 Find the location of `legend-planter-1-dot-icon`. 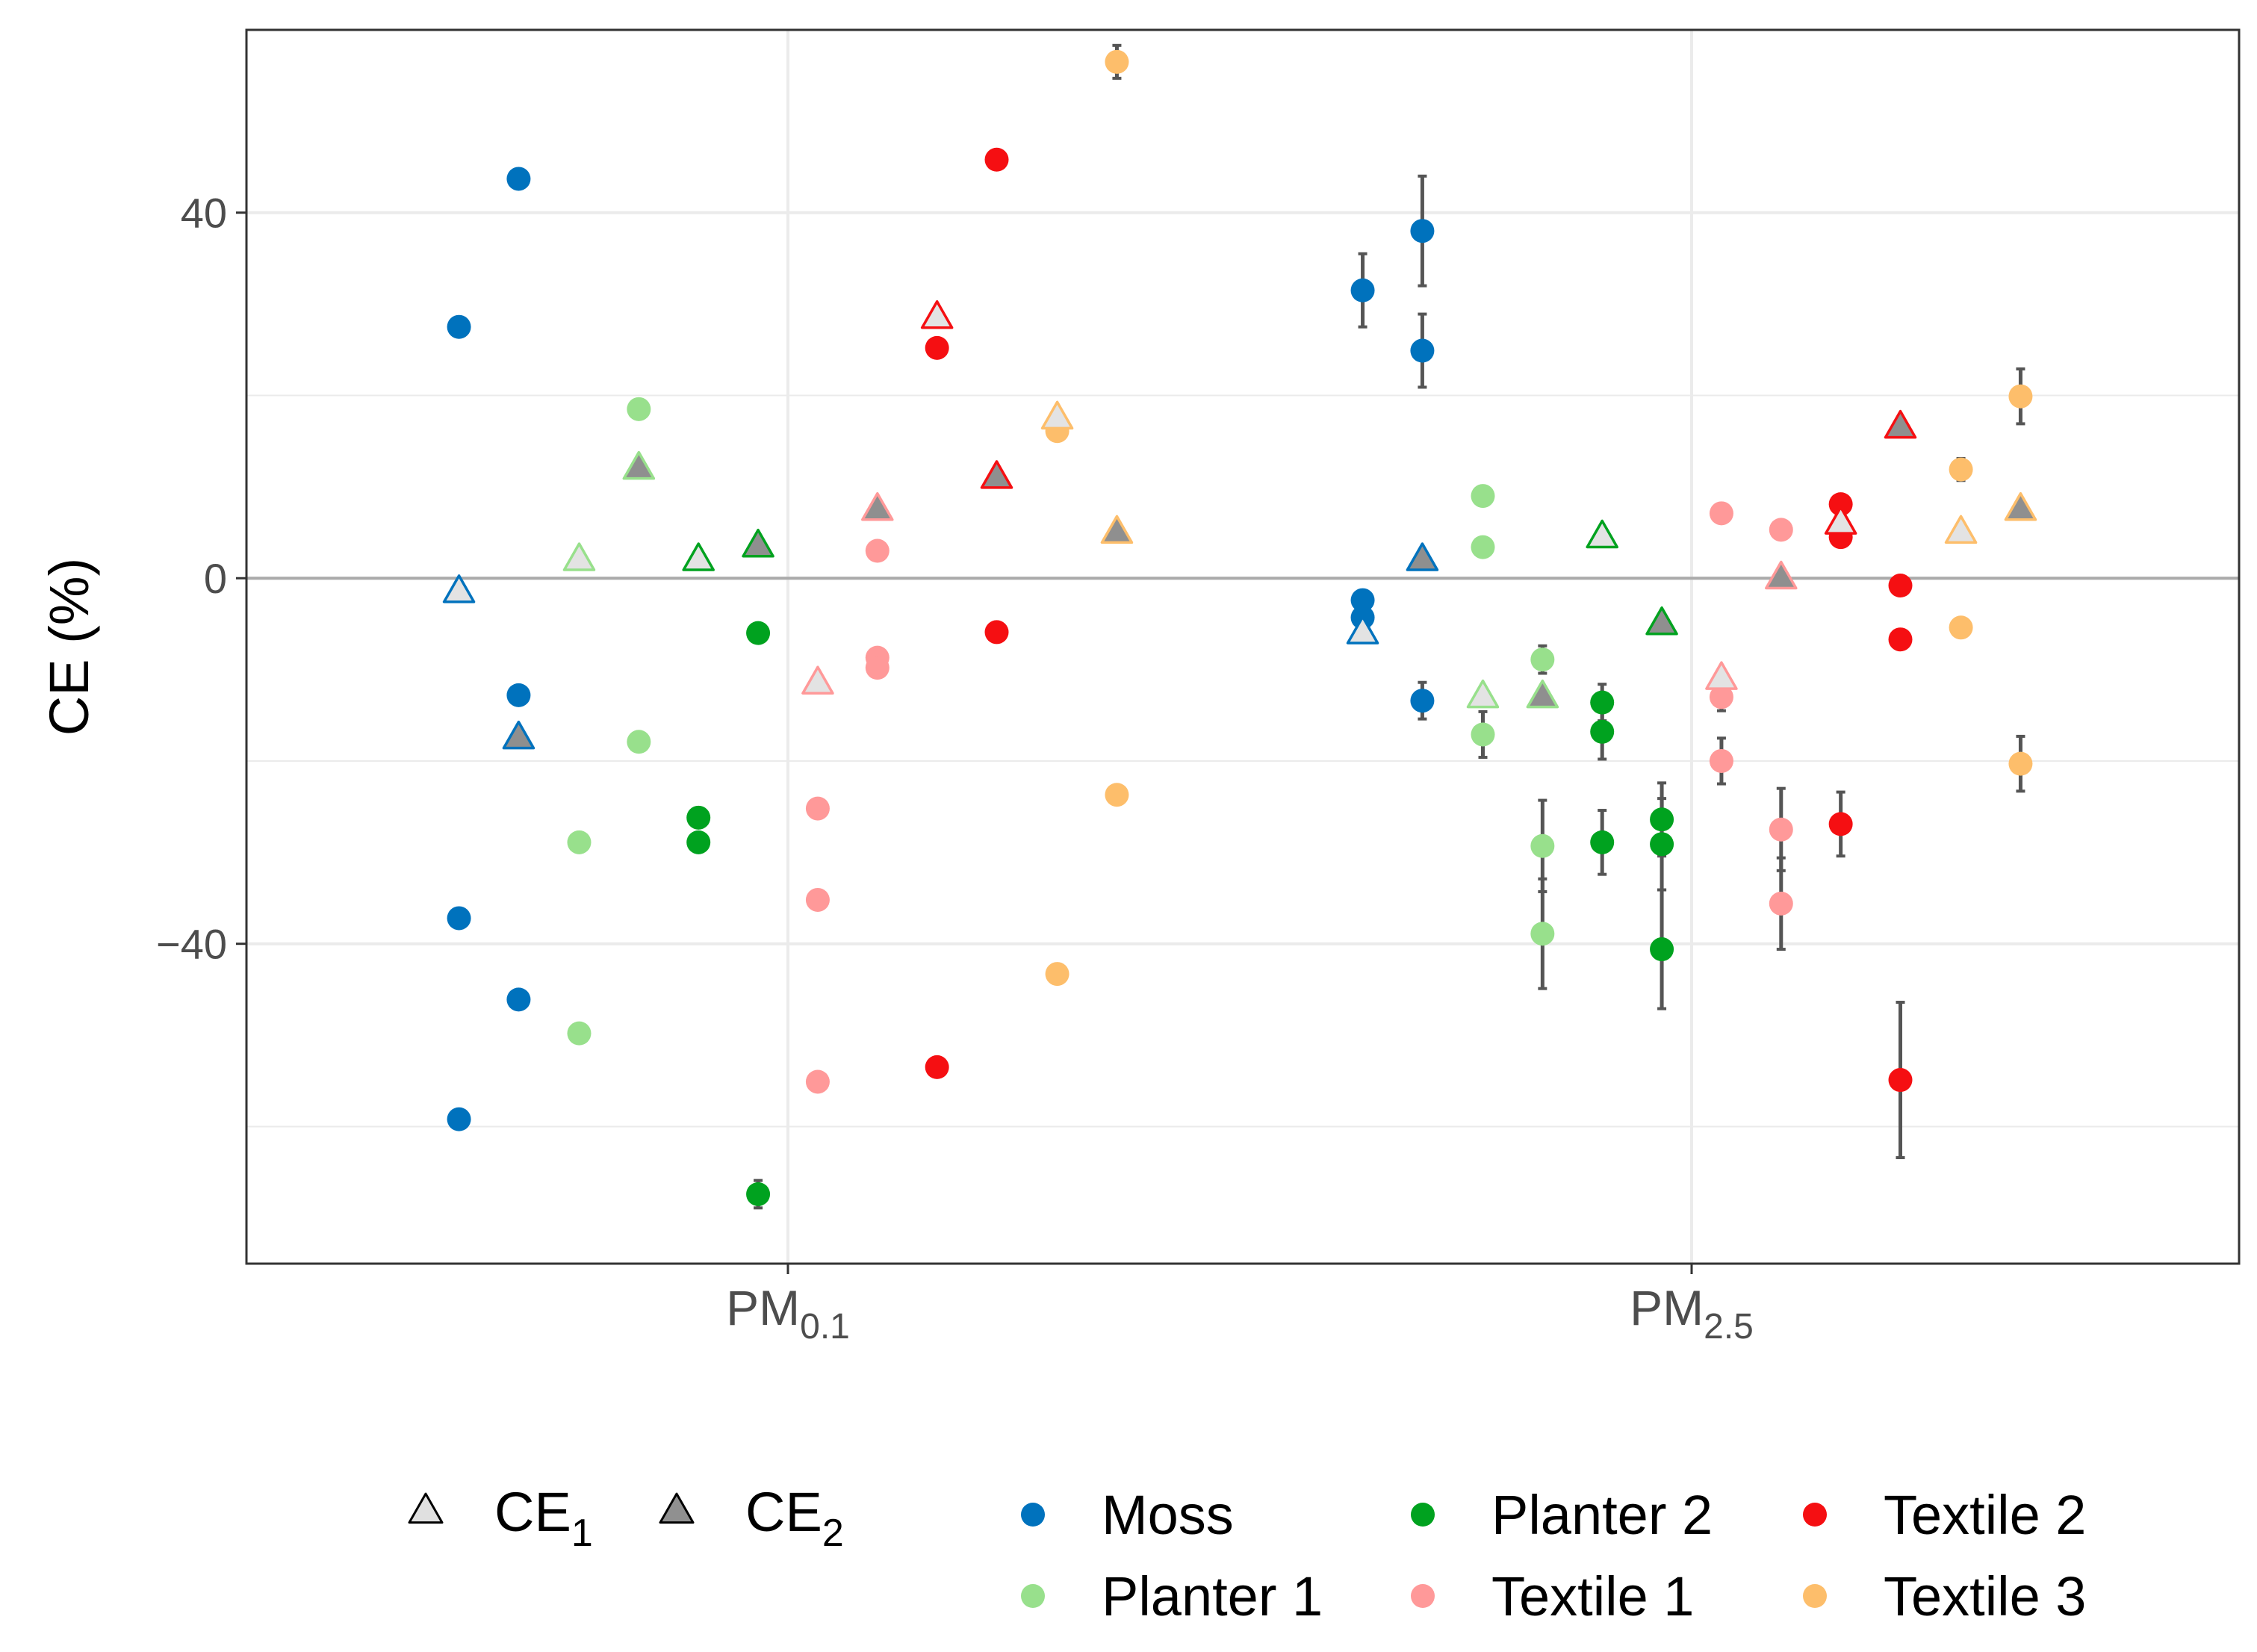

legend-planter-1-dot-icon is located at coordinates (1033, 1596).